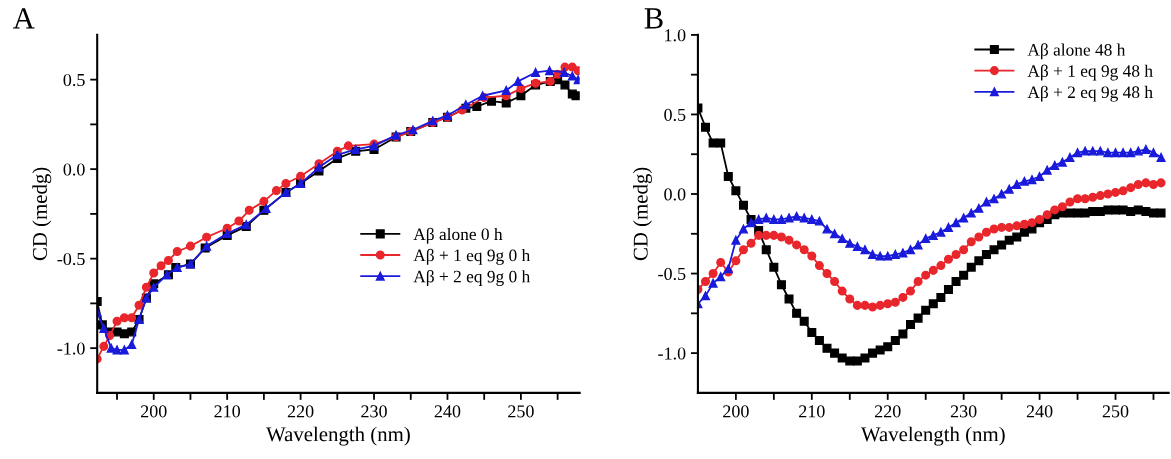  I want to click on chart-title: A, so click(24, 18).